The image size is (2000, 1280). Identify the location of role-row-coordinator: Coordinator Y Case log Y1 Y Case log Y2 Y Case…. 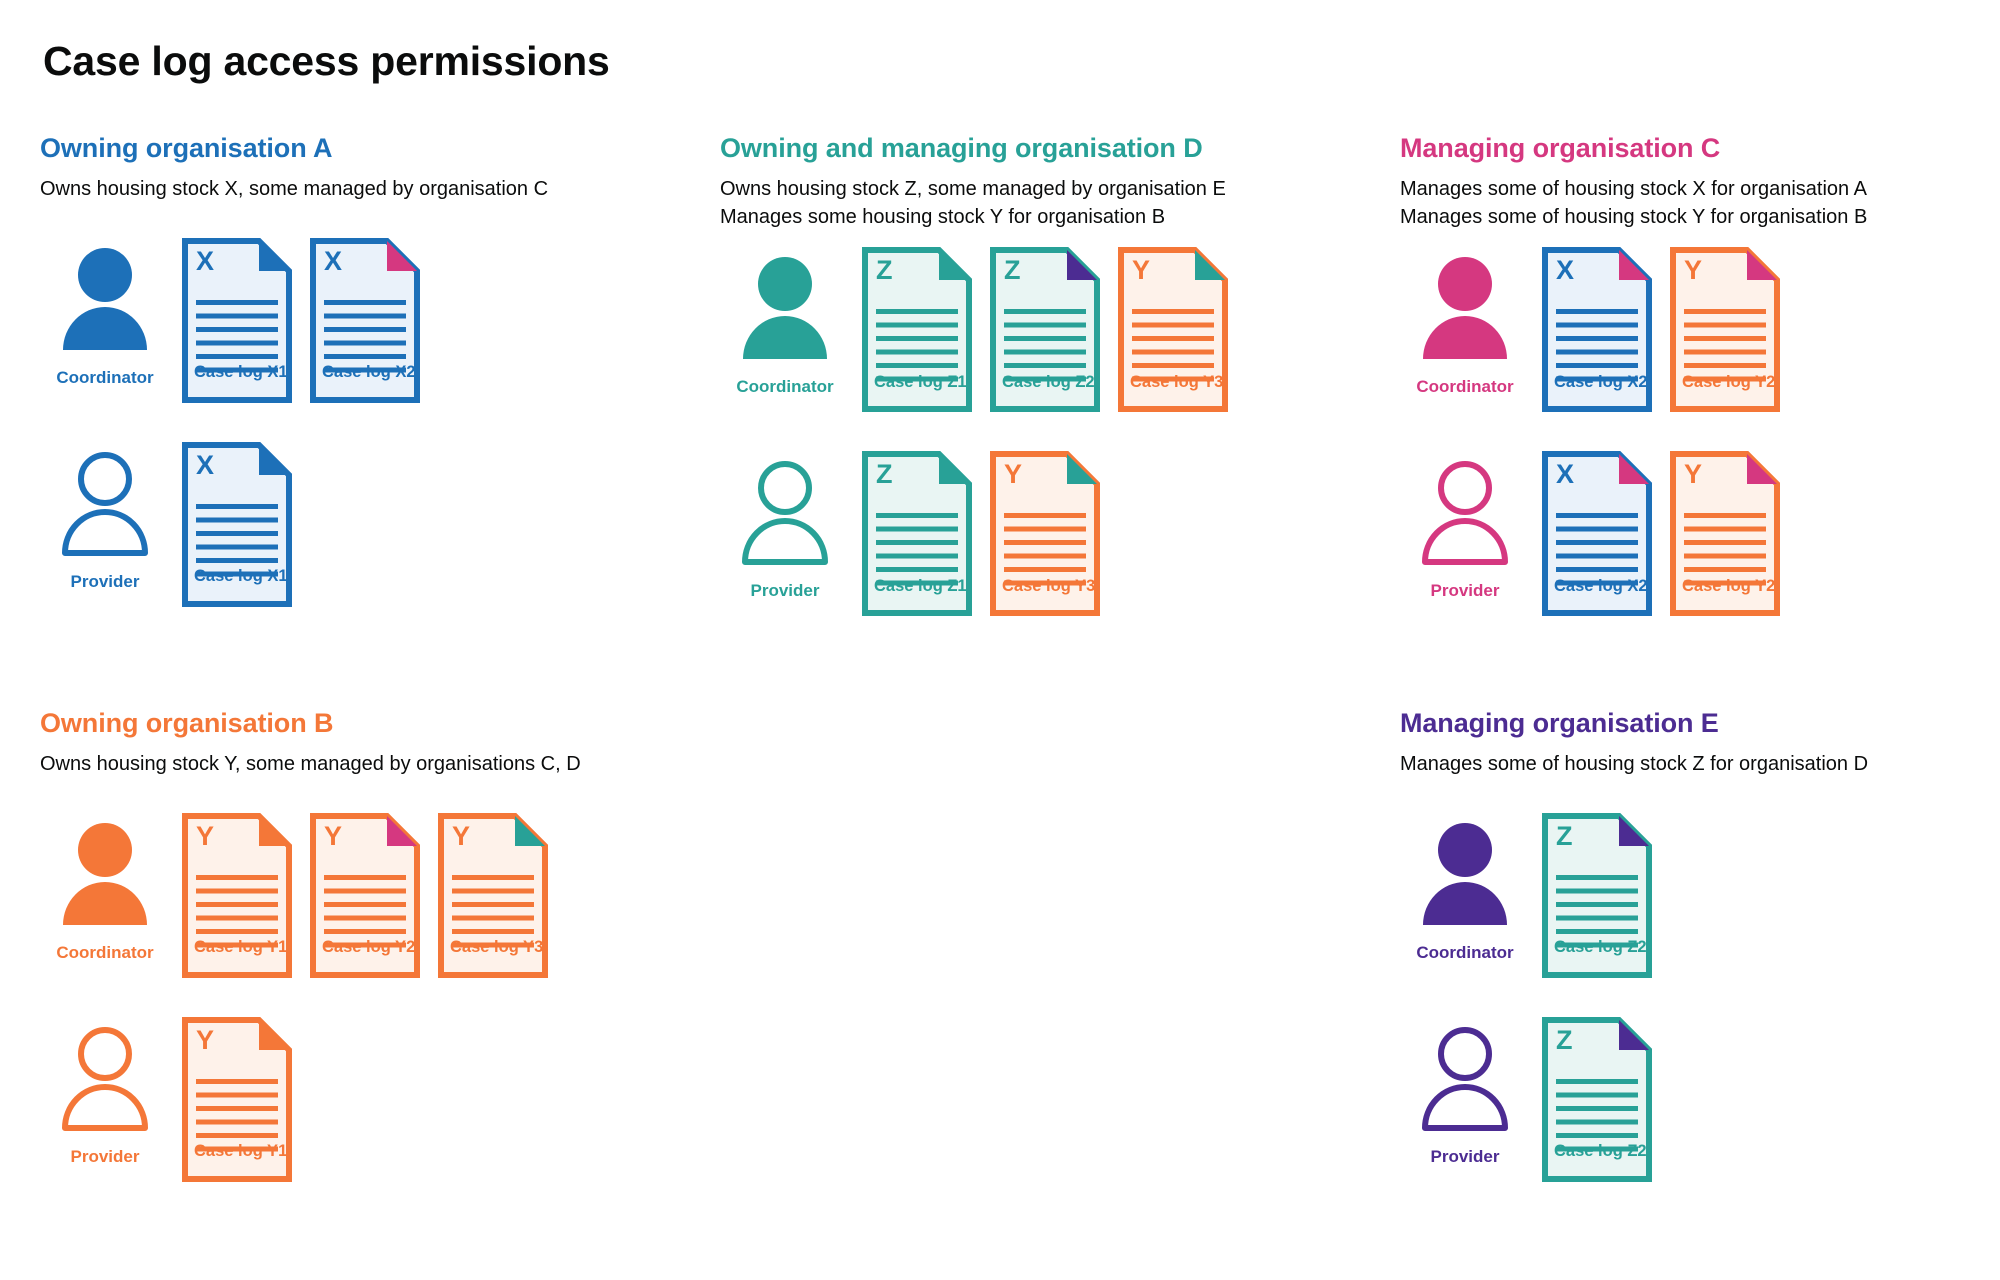
(360, 907).